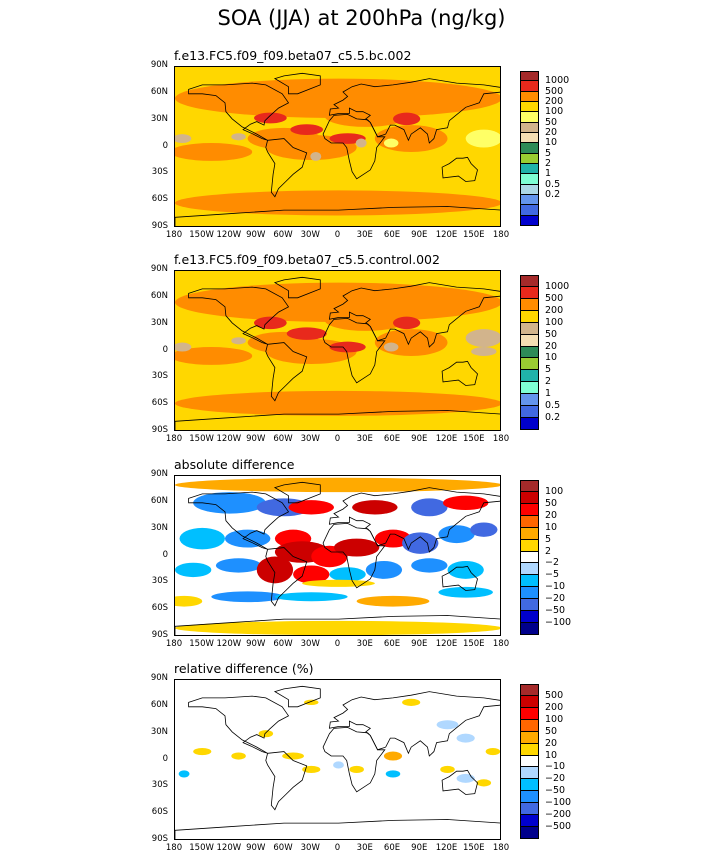 This screenshot has width=723, height=865. Describe the element at coordinates (159, 65) in the screenshot. I see `lat-tick-label: 90N` at that location.